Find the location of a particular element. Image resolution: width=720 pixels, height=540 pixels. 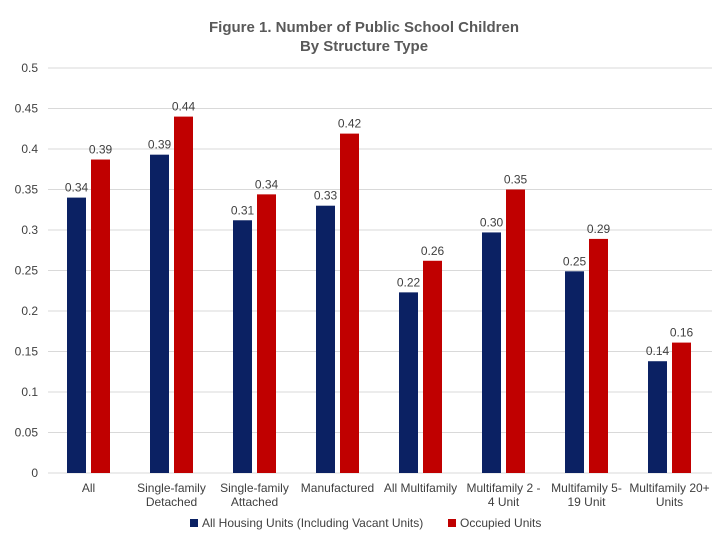

y-tick-label: 0.45 is located at coordinates (27, 109).